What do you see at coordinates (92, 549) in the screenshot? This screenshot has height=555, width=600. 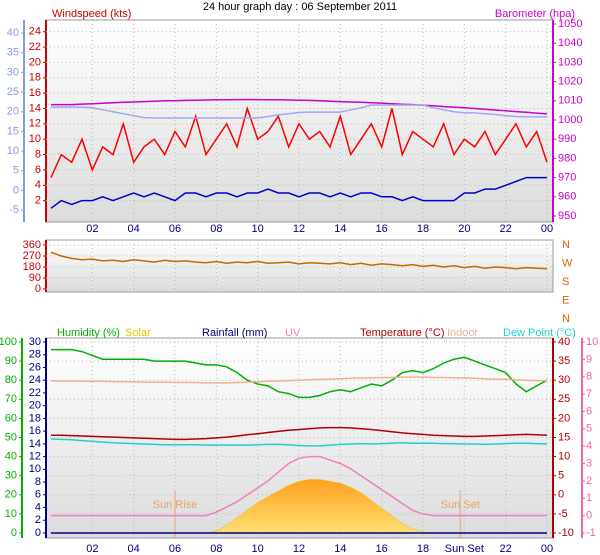 I see `x-tick-label: 02` at bounding box center [92, 549].